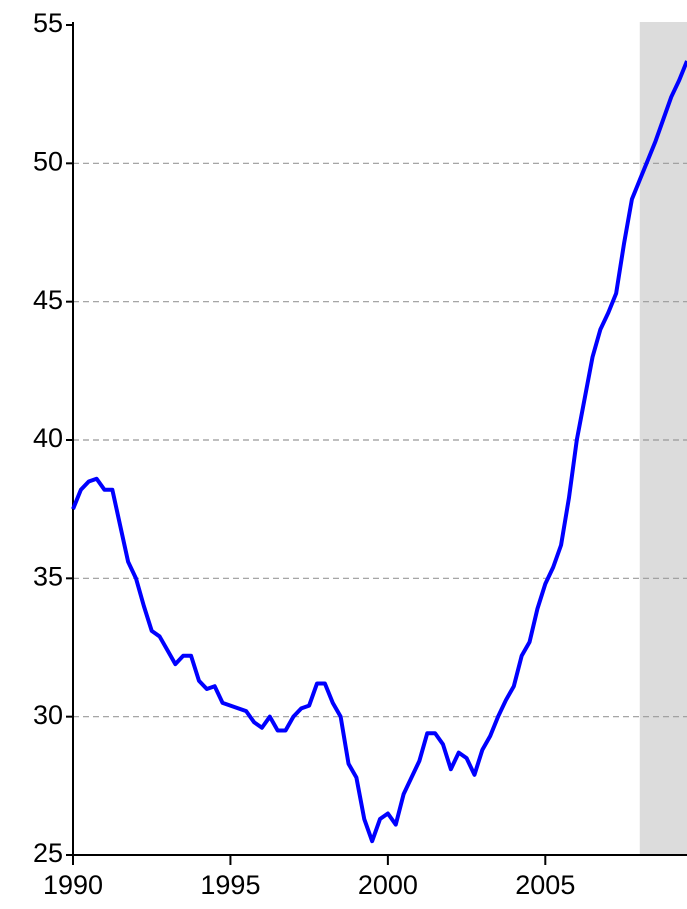 Image resolution: width=687 pixels, height=909 pixels. What do you see at coordinates (48, 438) in the screenshot?
I see `y-tick-label: 40` at bounding box center [48, 438].